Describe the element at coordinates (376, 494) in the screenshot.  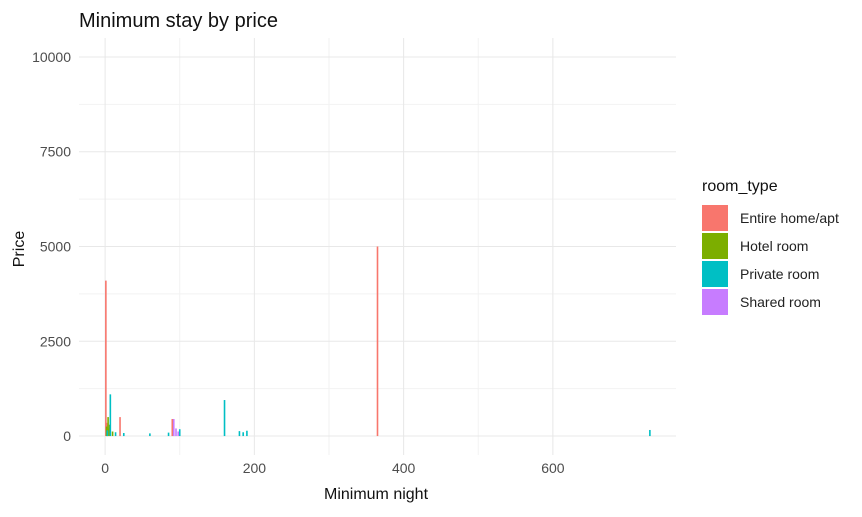
I see `x-axis-label: Minimum night` at that location.